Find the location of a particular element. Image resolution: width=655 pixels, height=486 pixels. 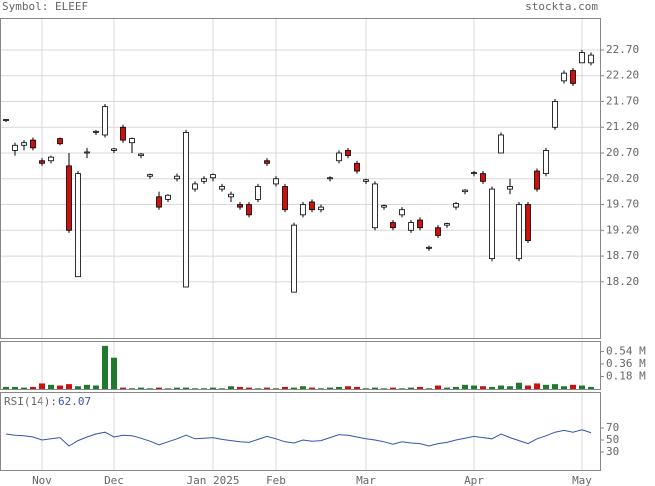

chart-title: Symbol: ELEEF is located at coordinates (45, 6).